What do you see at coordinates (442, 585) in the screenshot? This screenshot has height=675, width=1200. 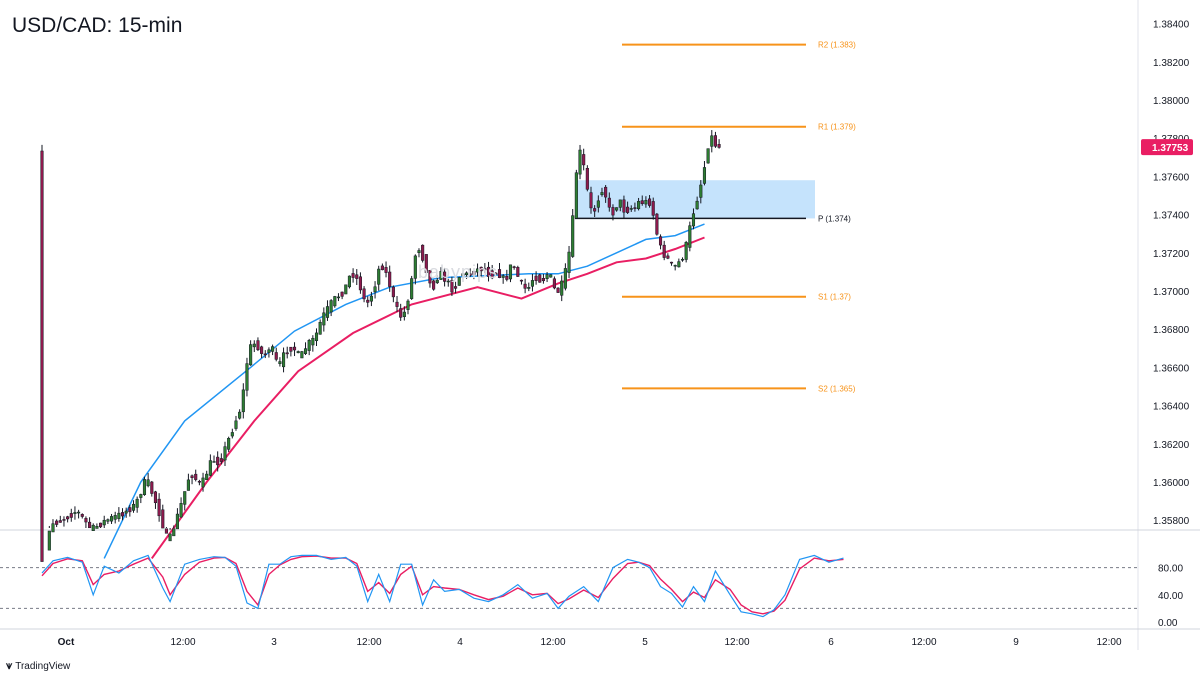 I see `stoch-d-line` at bounding box center [442, 585].